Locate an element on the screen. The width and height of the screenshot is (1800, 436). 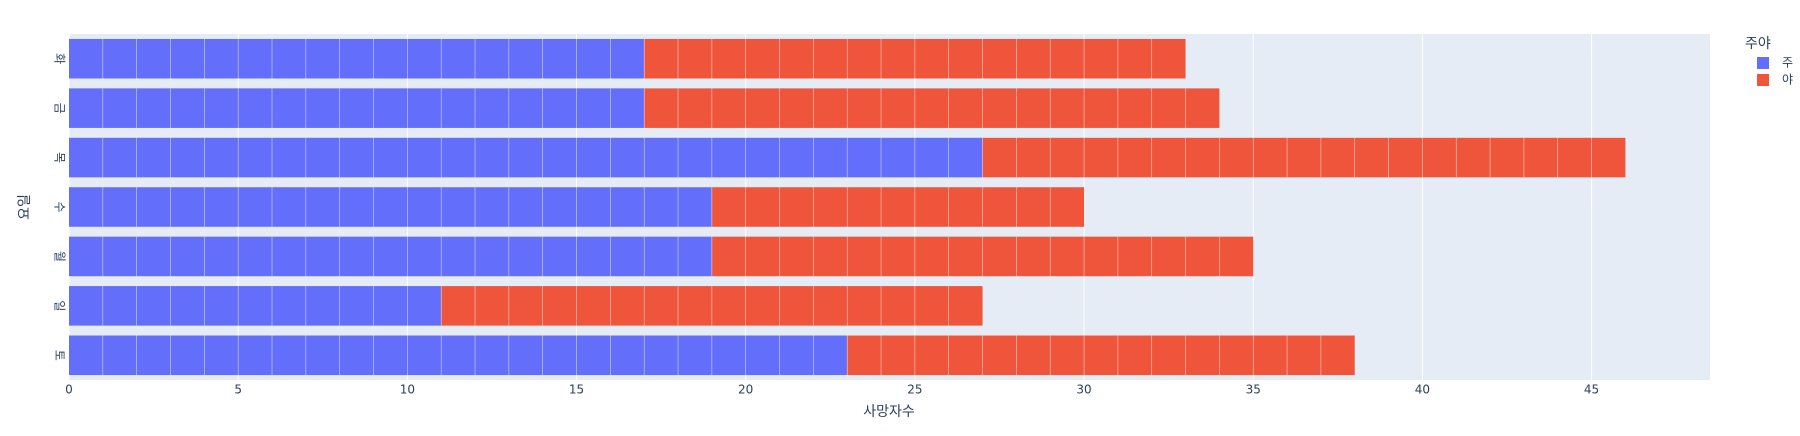
legend-title: 주야 is located at coordinates (1758, 44).